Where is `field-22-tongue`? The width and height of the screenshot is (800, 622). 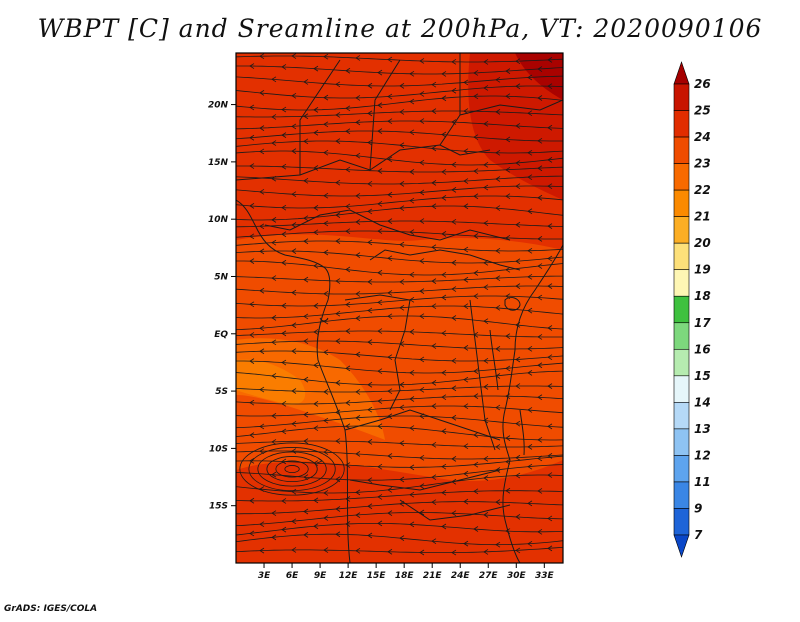 field-22-tongue is located at coordinates (310, 389).